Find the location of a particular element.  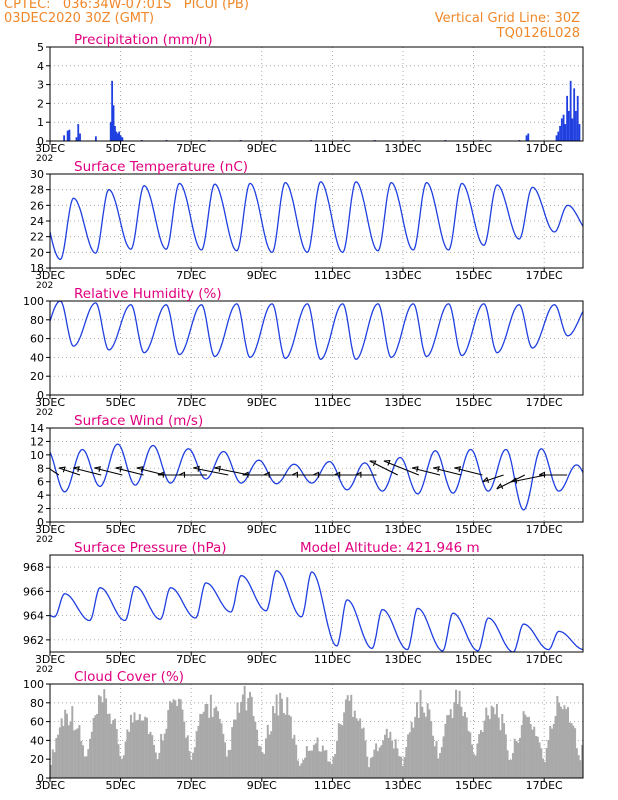

plot-area-relative-humidity is located at coordinates (316, 330).